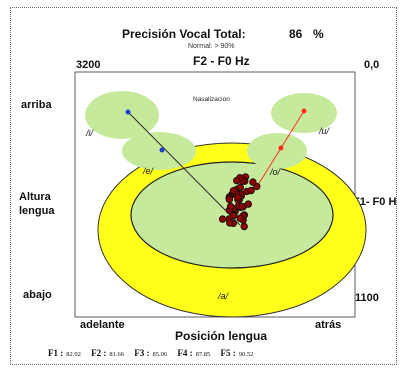 The width and height of the screenshot is (406, 374). What do you see at coordinates (55, 353) in the screenshot?
I see `formant-f1-label: F1 :` at bounding box center [55, 353].